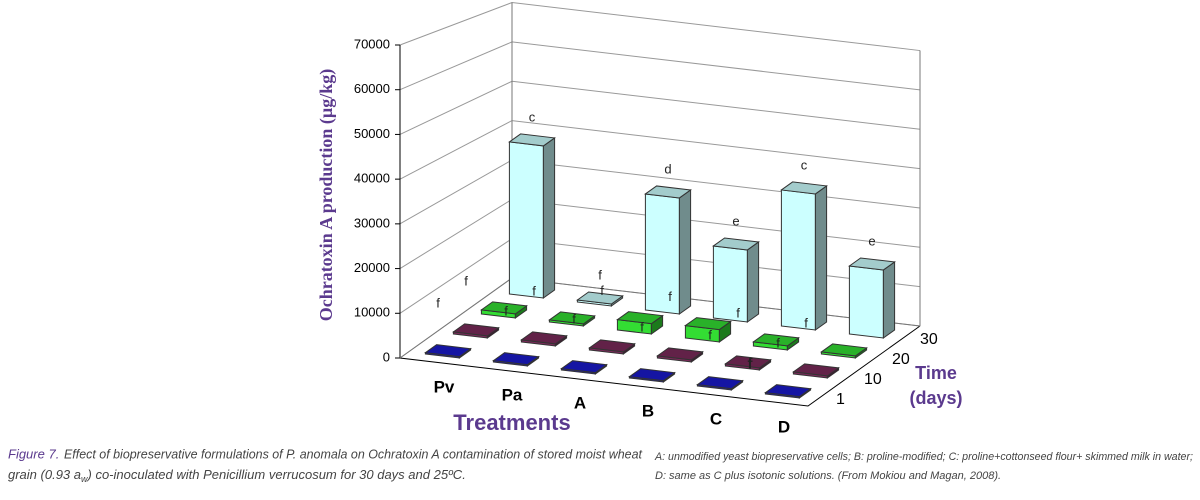  I want to click on y-tick-label: 40000, so click(372, 178).